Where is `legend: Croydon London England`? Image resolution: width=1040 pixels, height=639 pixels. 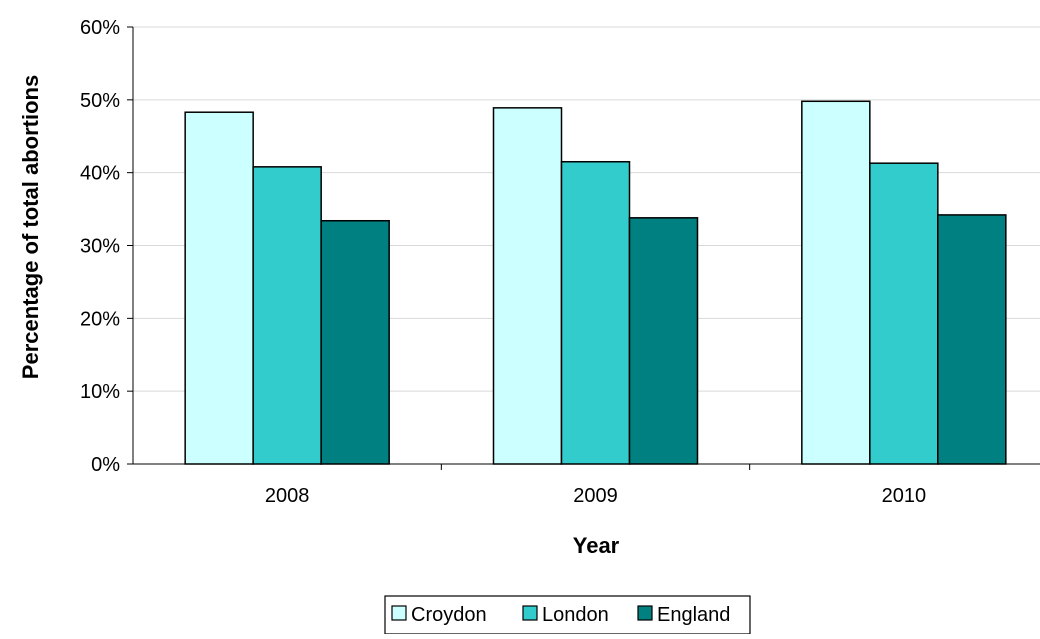 legend: Croydon London England is located at coordinates (567, 615).